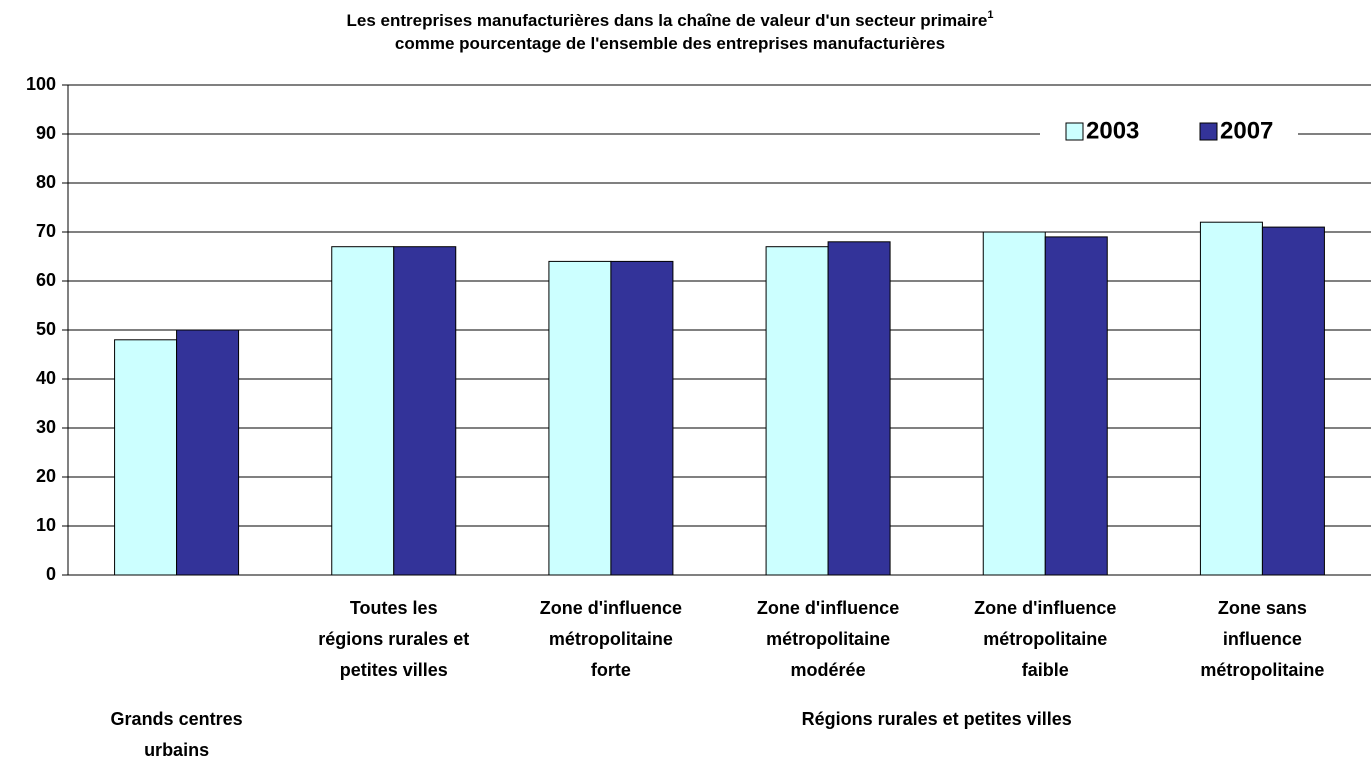 This screenshot has width=1371, height=761. I want to click on y-tick-label: 10, so click(46, 525).